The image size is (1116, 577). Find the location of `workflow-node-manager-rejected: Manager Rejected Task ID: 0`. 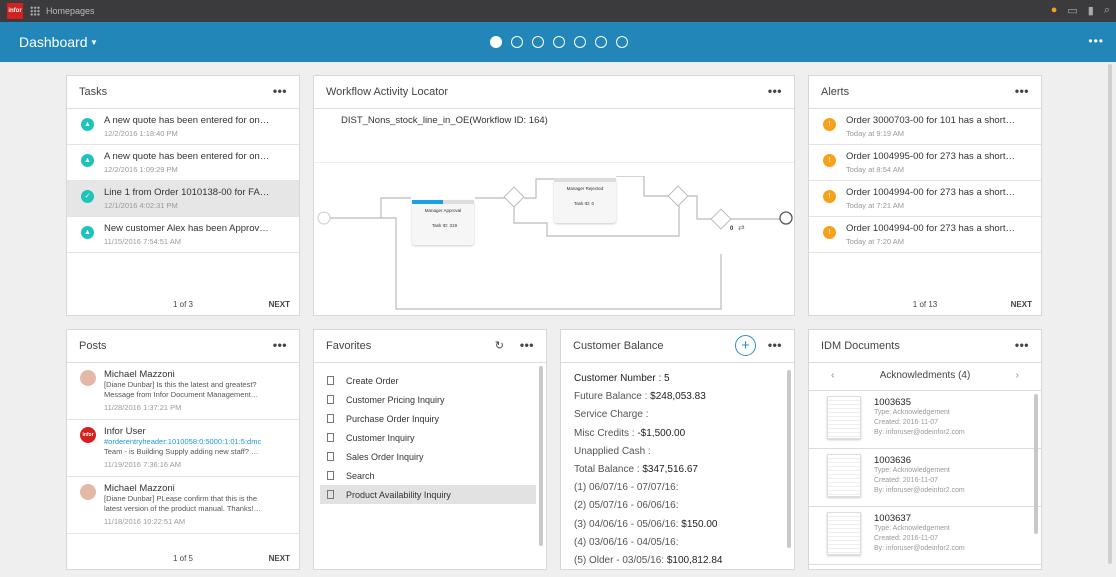

workflow-node-manager-rejected: Manager Rejected Task ID: 0 is located at coordinates (585, 200).